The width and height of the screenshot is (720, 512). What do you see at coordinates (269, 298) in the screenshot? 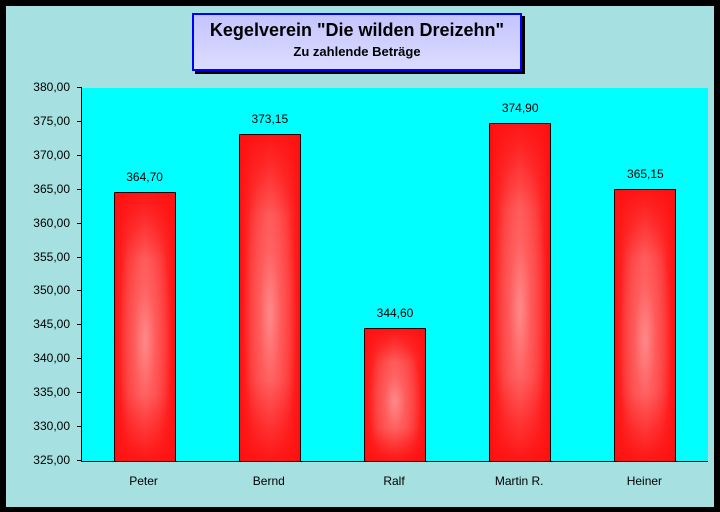
I see `bar-bernd` at bounding box center [269, 298].